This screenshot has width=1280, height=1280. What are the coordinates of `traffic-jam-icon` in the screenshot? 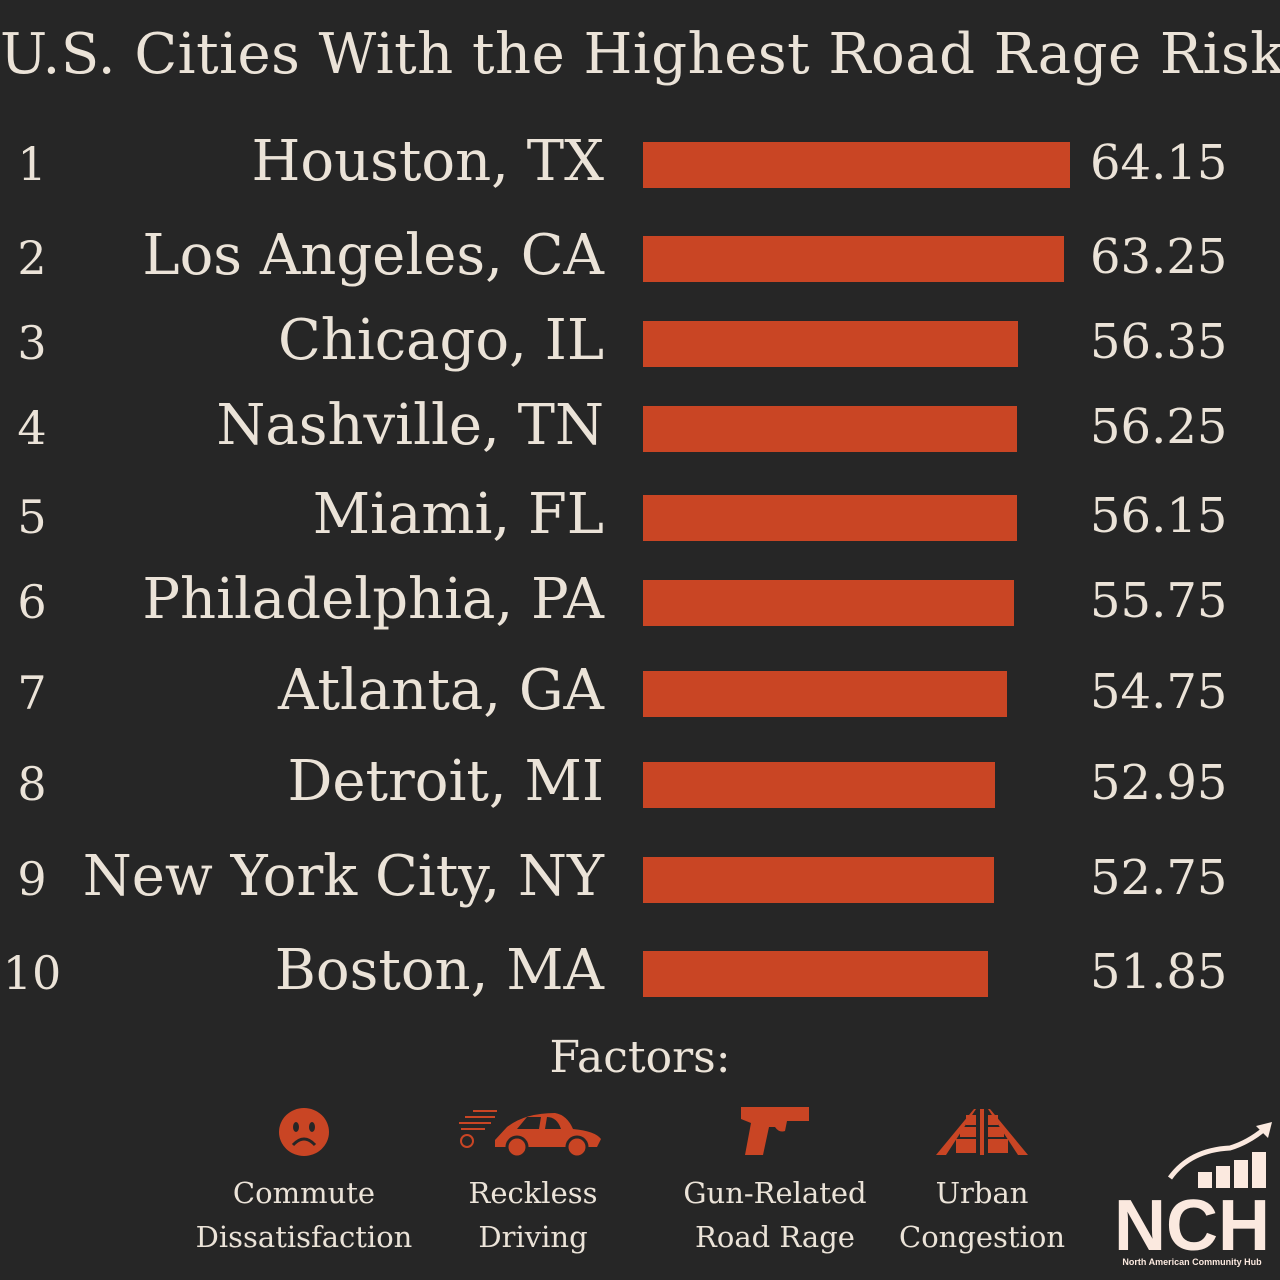 It's located at (982, 1132).